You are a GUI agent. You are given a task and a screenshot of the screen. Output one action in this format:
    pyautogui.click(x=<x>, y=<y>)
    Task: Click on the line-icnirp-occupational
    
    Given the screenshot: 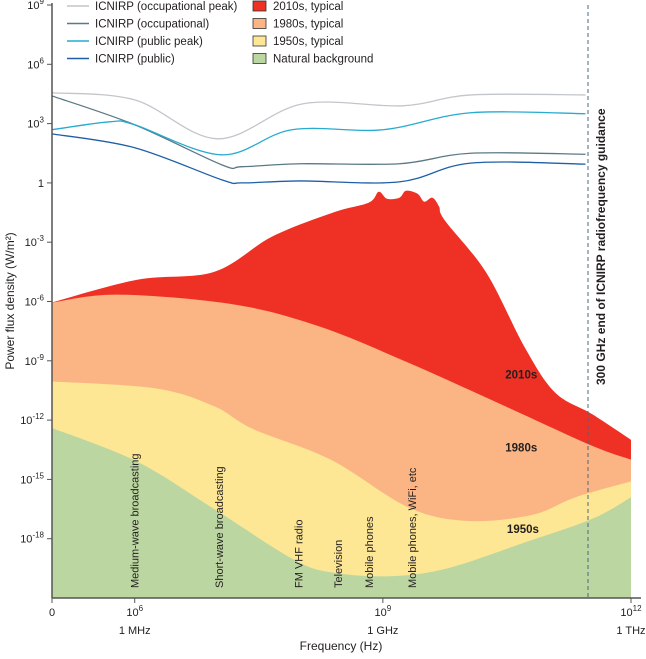 What is the action you would take?
    pyautogui.click(x=318, y=132)
    